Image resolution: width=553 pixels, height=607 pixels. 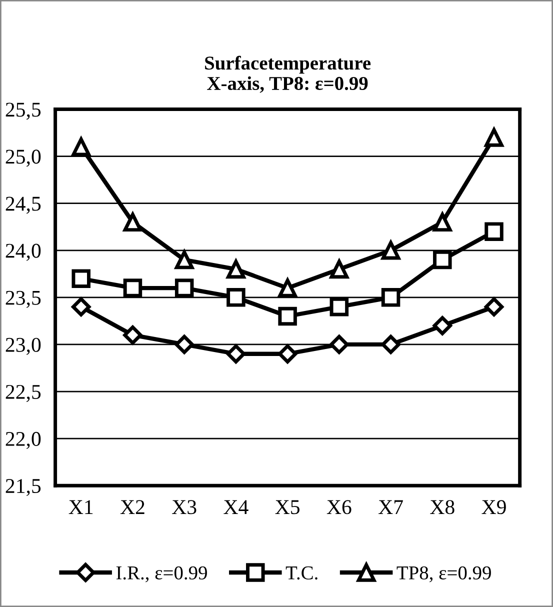 What do you see at coordinates (287, 84) in the screenshot?
I see `chart-subtitle: X-axis, TP8: ε=0.99` at bounding box center [287, 84].